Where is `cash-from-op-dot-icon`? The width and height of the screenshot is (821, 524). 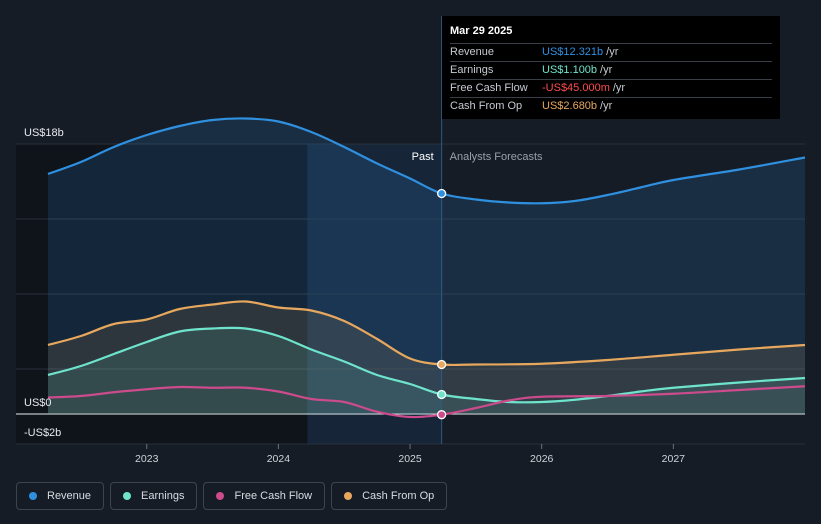
cash-from-op-dot-icon is located at coordinates (348, 496).